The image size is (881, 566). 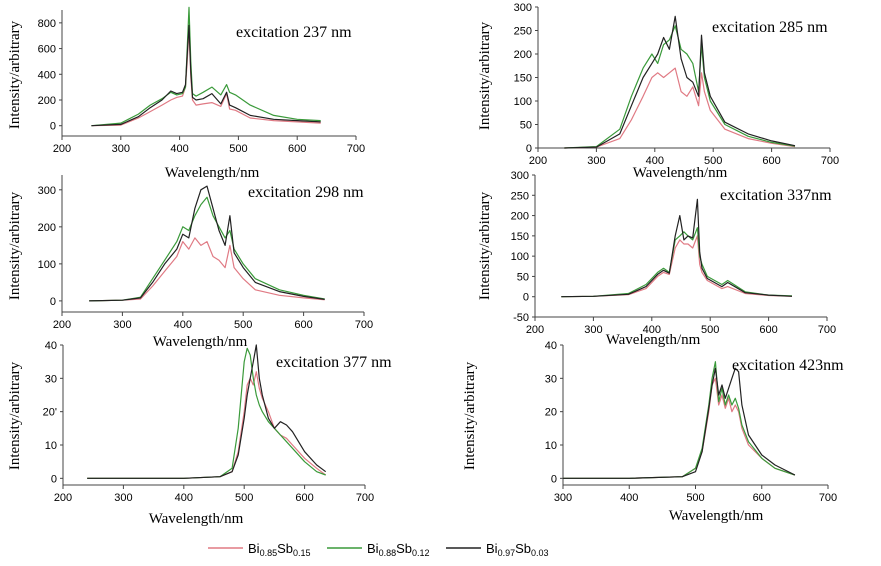 What do you see at coordinates (551, 413) in the screenshot?
I see `y-tick-label: 20` at bounding box center [551, 413].